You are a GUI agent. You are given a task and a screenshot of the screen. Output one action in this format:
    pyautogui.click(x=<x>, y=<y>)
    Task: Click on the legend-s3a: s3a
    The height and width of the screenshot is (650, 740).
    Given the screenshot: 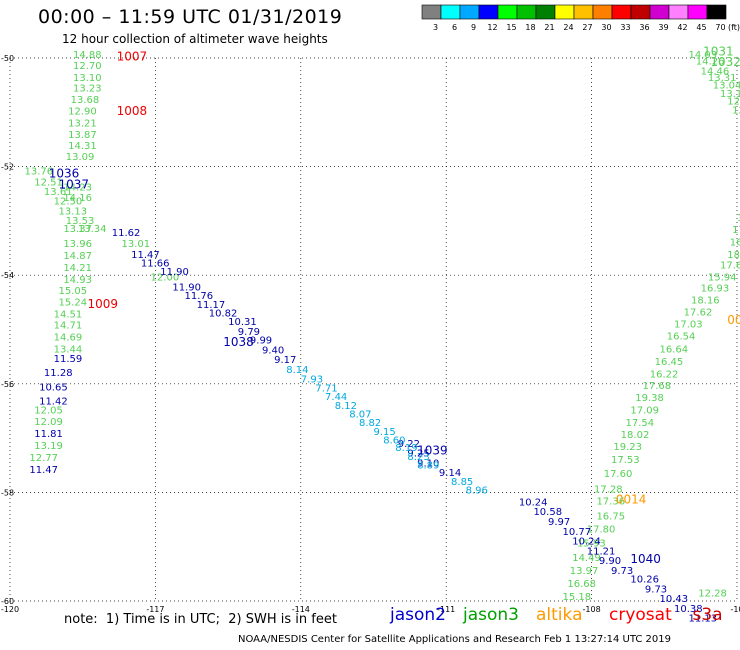 What is the action you would take?
    pyautogui.click(x=707, y=615)
    